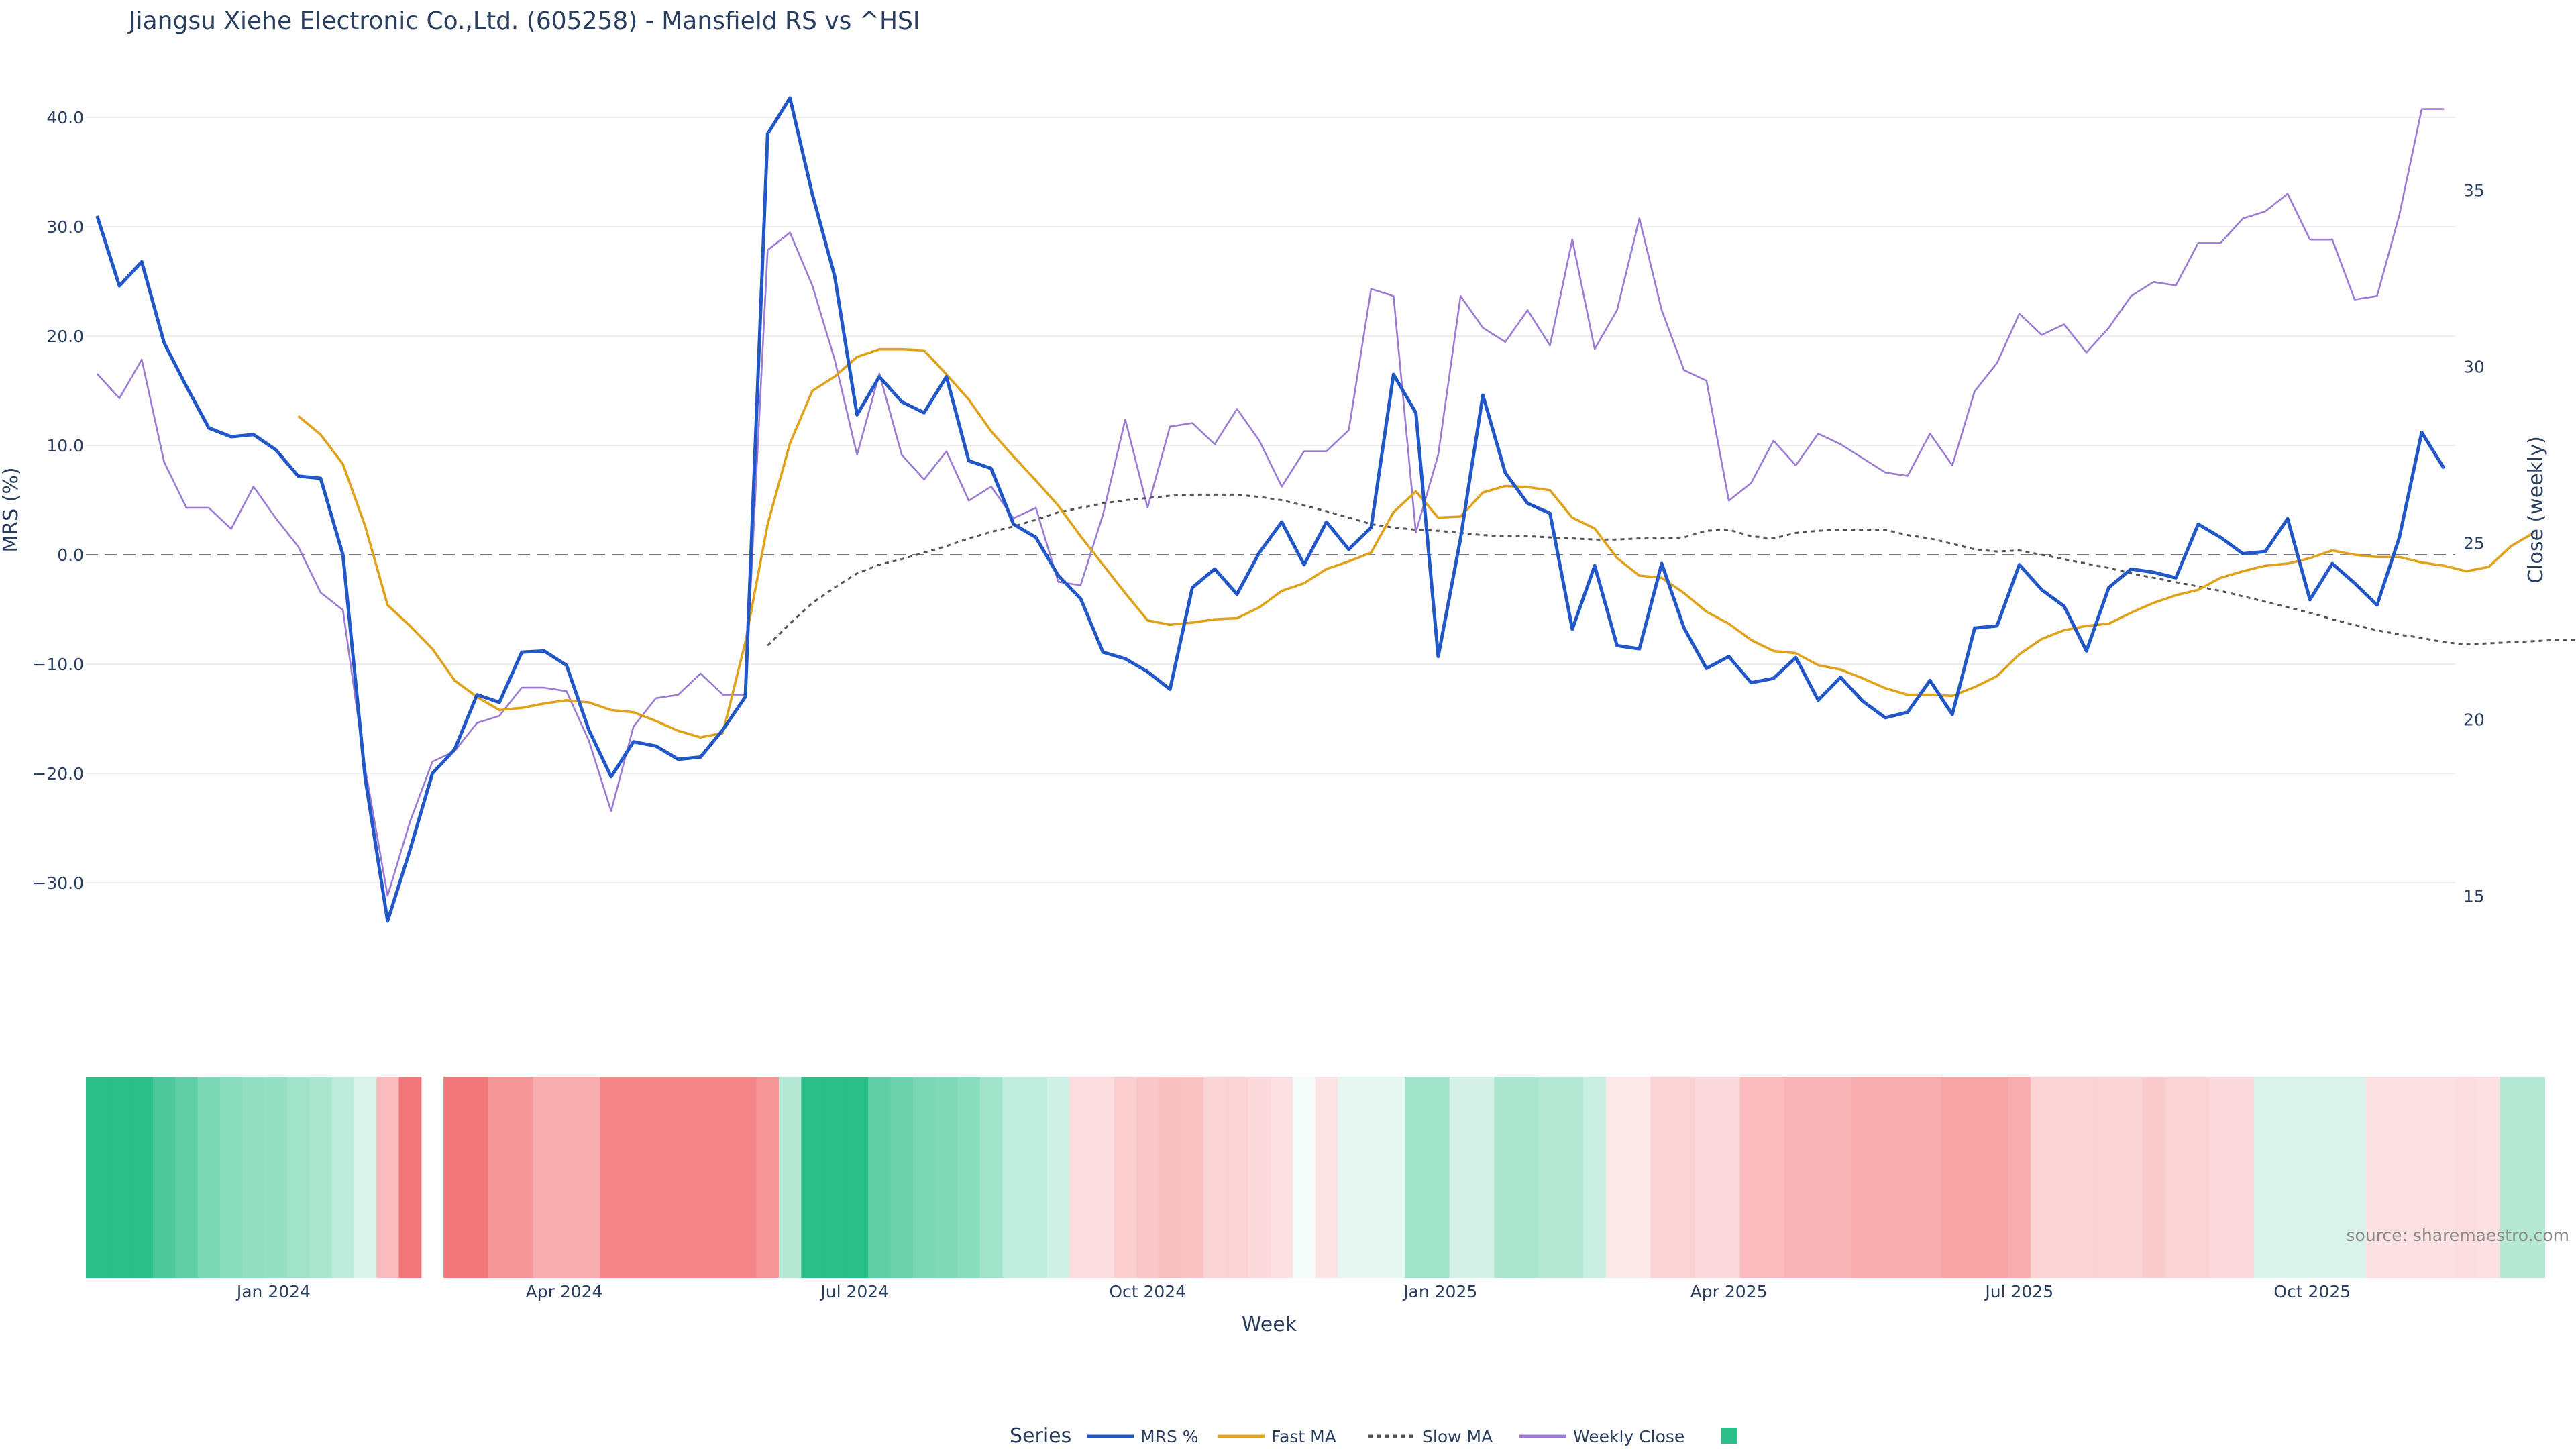  Describe the element at coordinates (1147, 1291) in the screenshot. I see `x-tick-label: Oct 2024` at that location.